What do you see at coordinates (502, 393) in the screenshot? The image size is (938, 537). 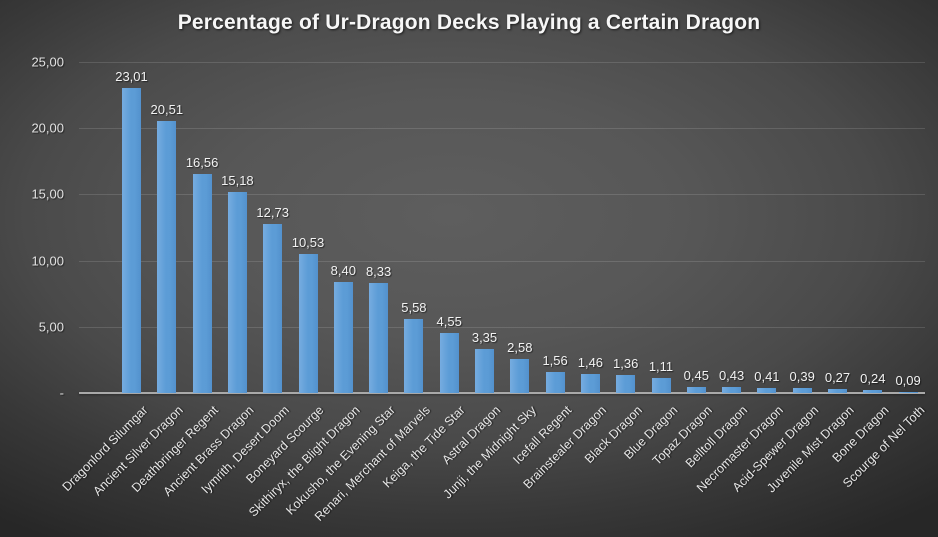 I see `x-axis-line` at bounding box center [502, 393].